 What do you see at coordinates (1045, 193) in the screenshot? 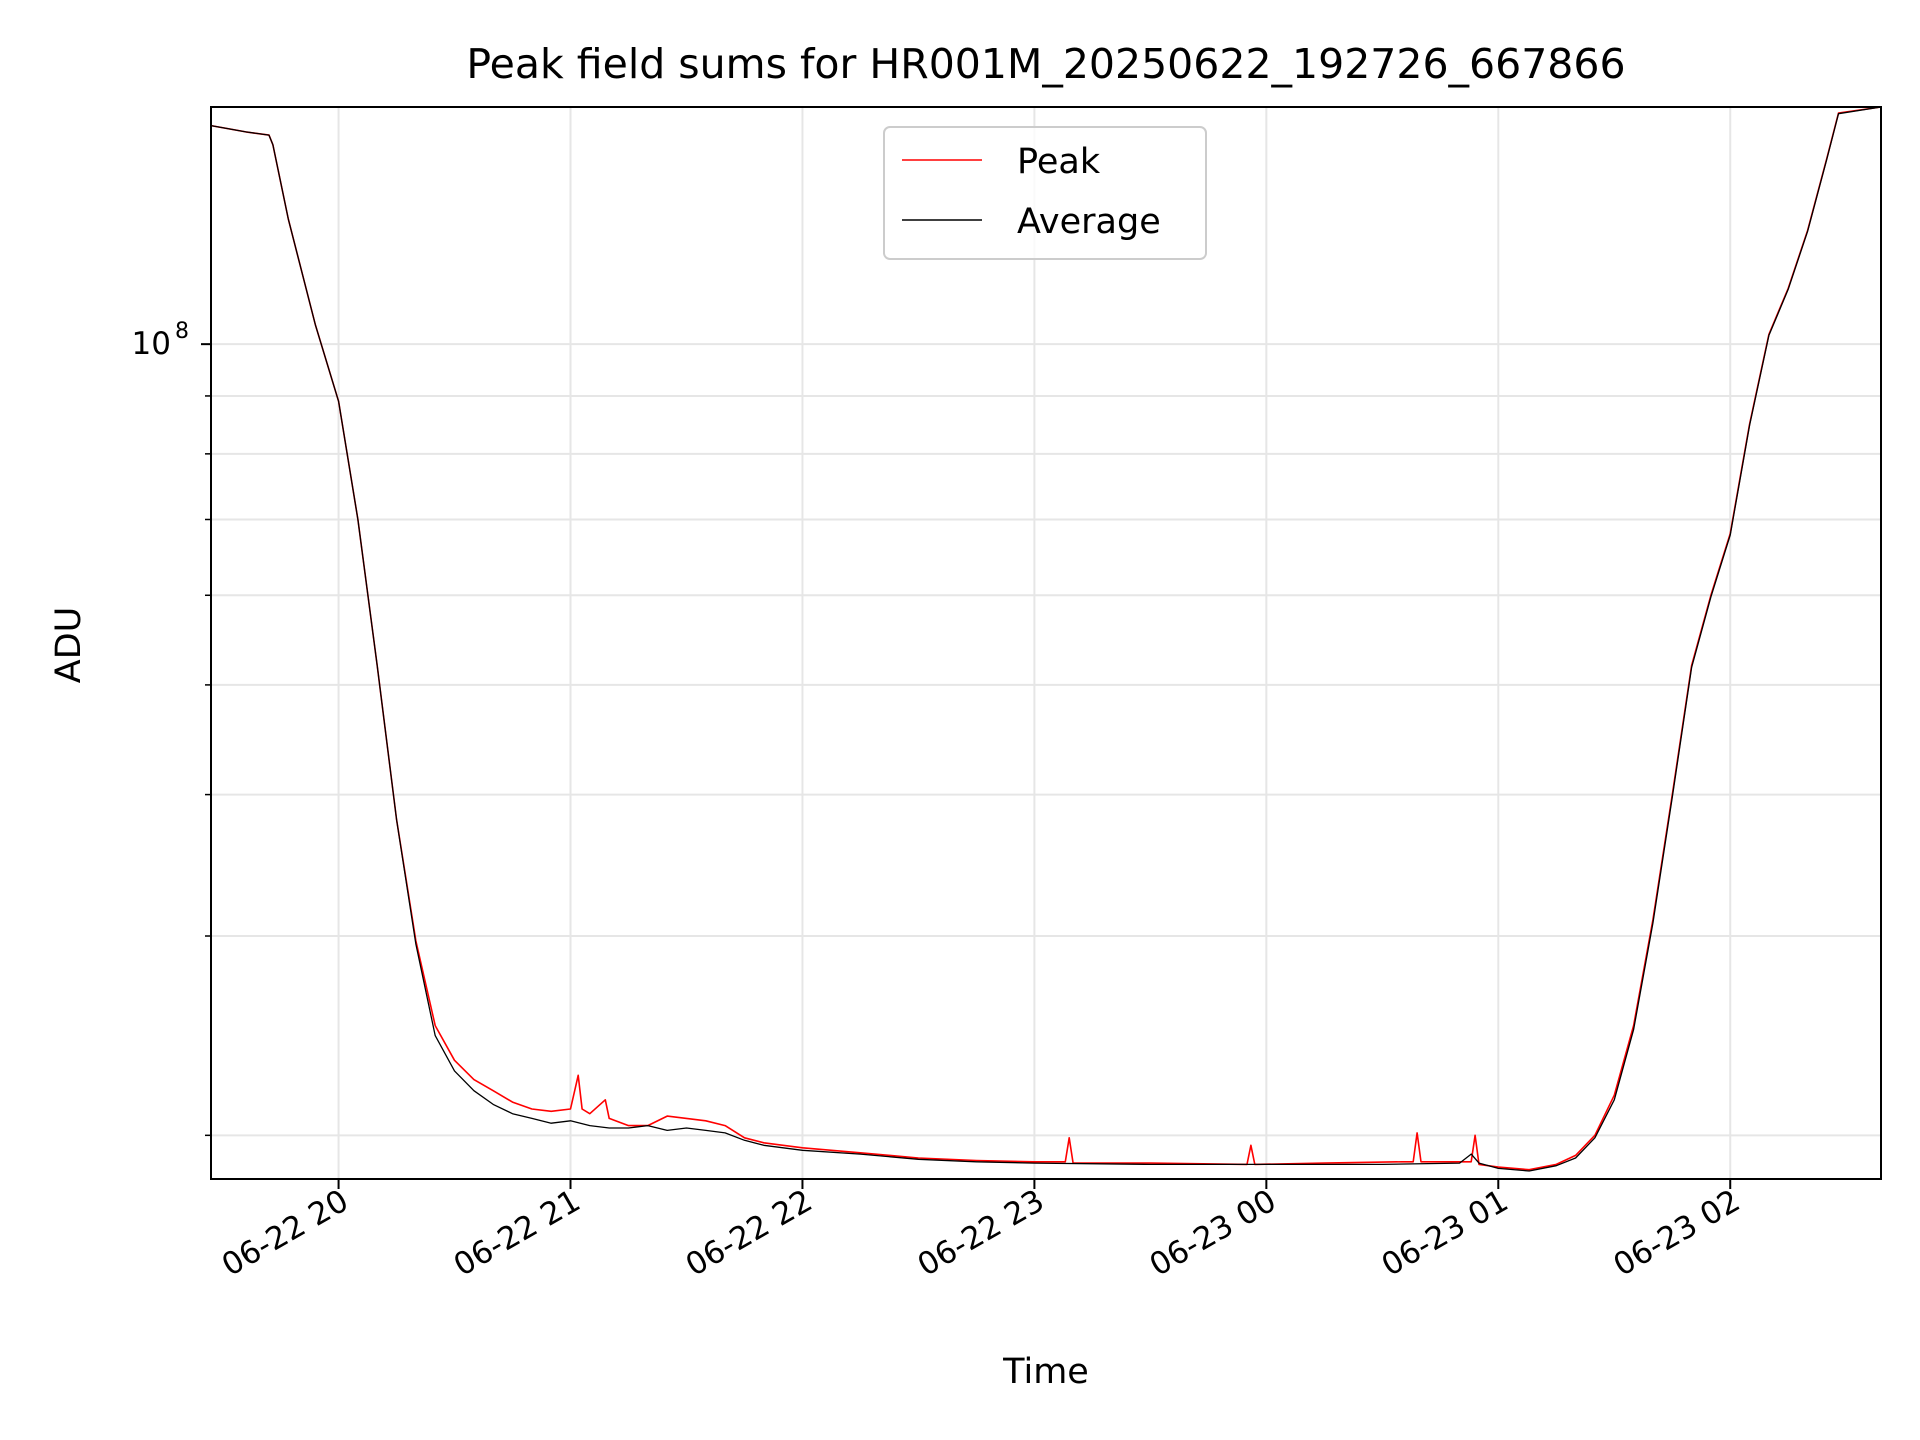
I see `legend: Peak Average` at bounding box center [1045, 193].